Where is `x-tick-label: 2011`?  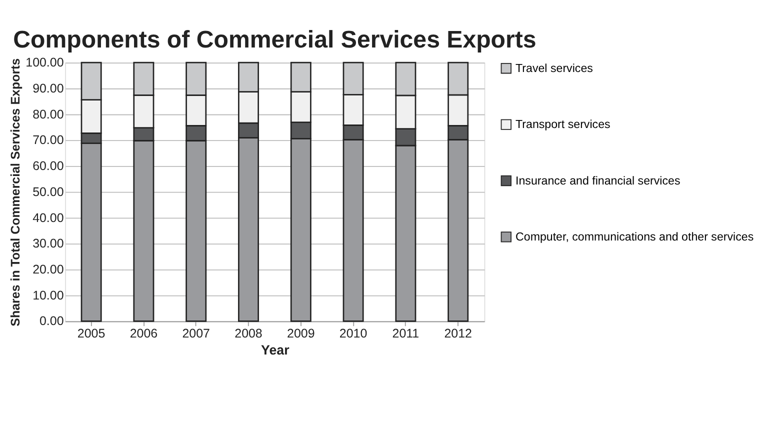
x-tick-label: 2011 is located at coordinates (406, 333).